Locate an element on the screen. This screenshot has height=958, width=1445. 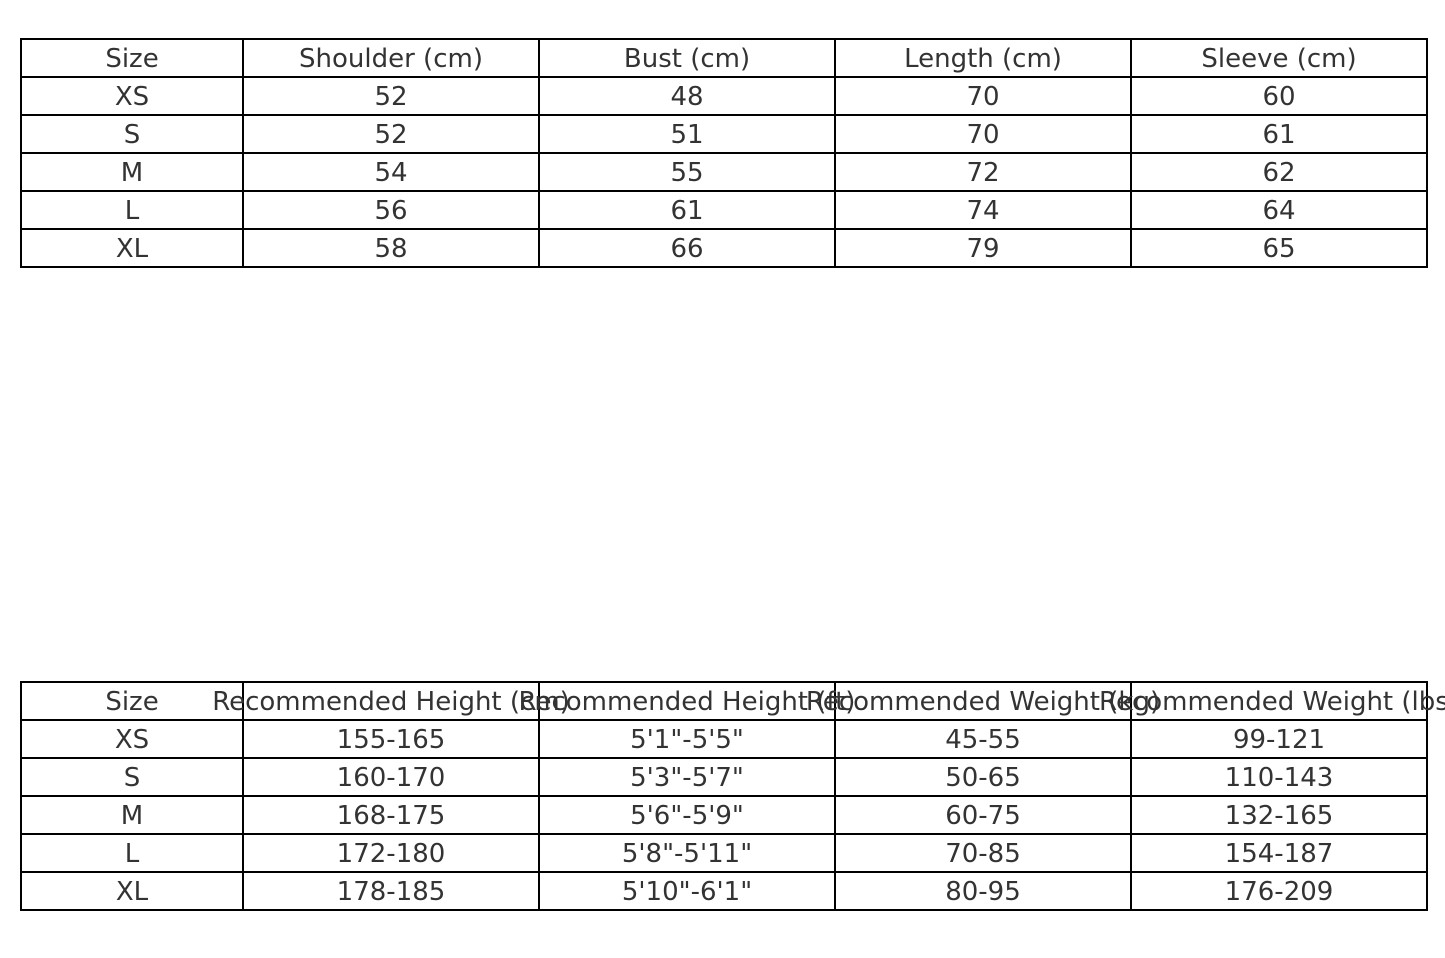
table-row: S 160-170 5'3"-5'7" 50-65 110-143 is located at coordinates (724, 777).